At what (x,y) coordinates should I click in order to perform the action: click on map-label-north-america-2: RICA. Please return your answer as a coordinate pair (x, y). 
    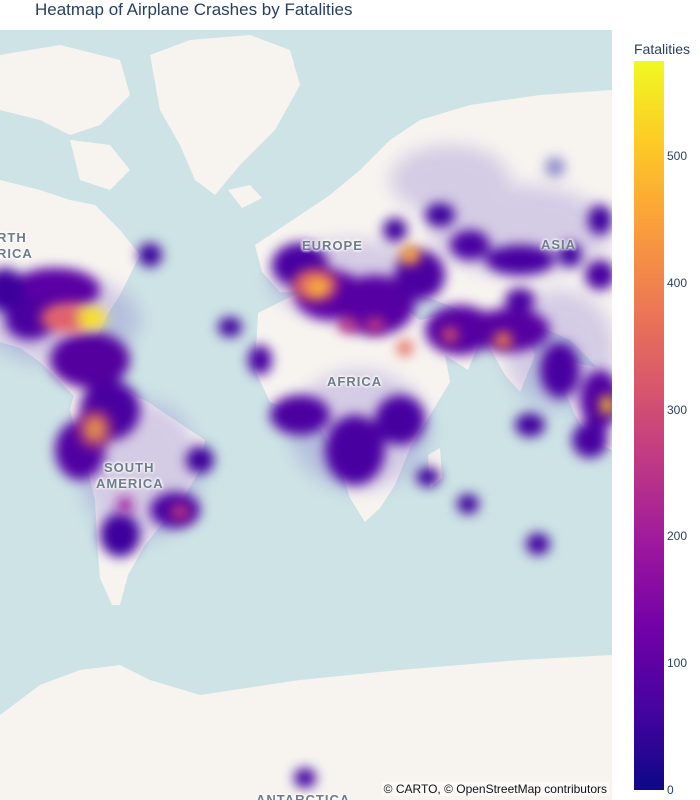
    Looking at the image, I should click on (16, 253).